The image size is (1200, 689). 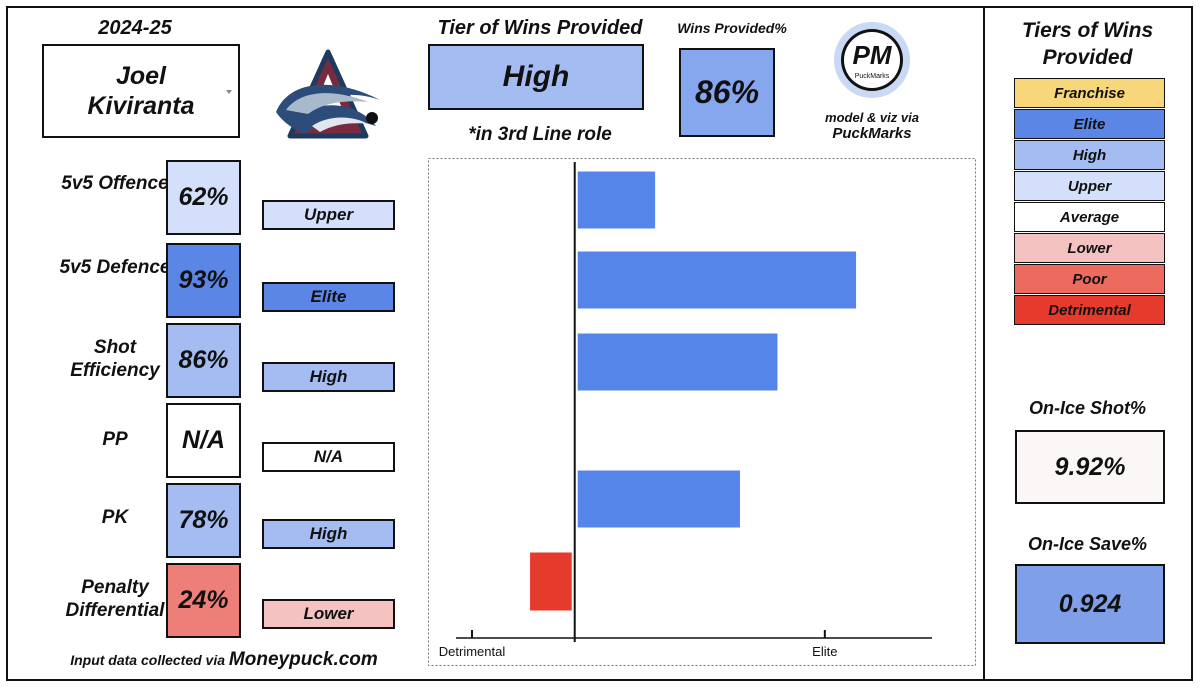 What do you see at coordinates (873, 55) in the screenshot?
I see `puckmarks-logo-letters: PM` at bounding box center [873, 55].